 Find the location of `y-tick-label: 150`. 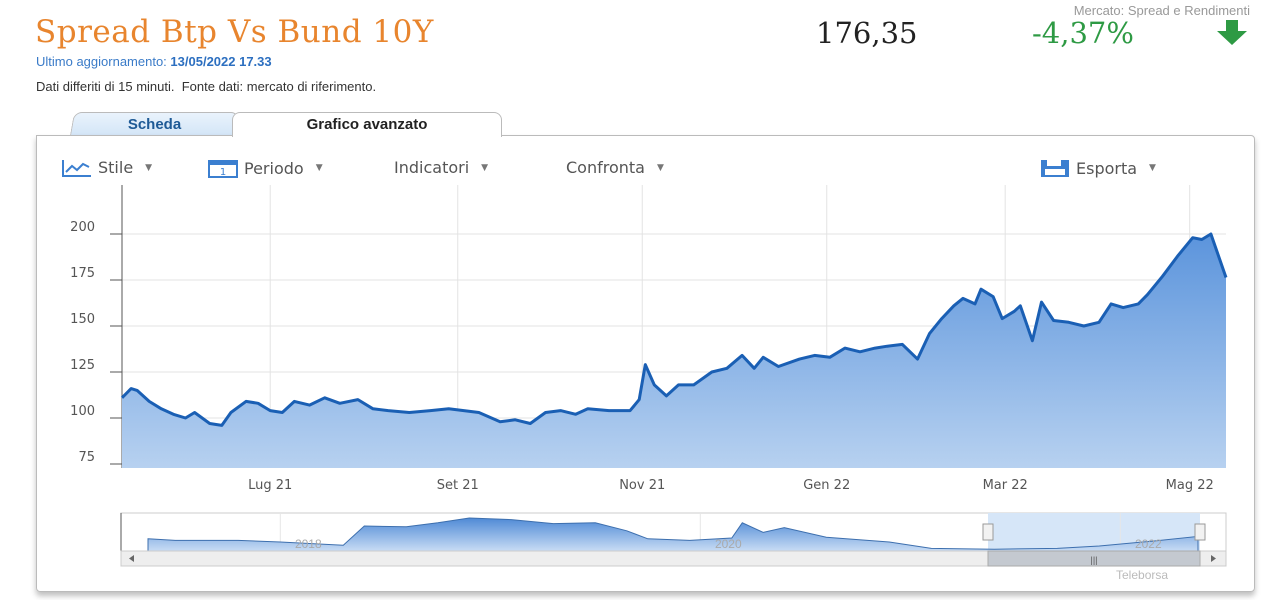

y-tick-label: 150 is located at coordinates (82, 319).